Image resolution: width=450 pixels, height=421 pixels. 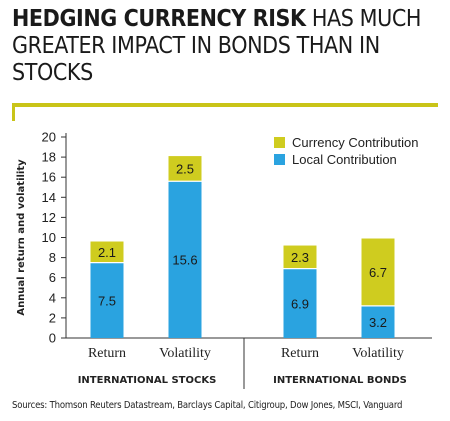 I want to click on y-tick-label: 10, so click(x=49, y=237).